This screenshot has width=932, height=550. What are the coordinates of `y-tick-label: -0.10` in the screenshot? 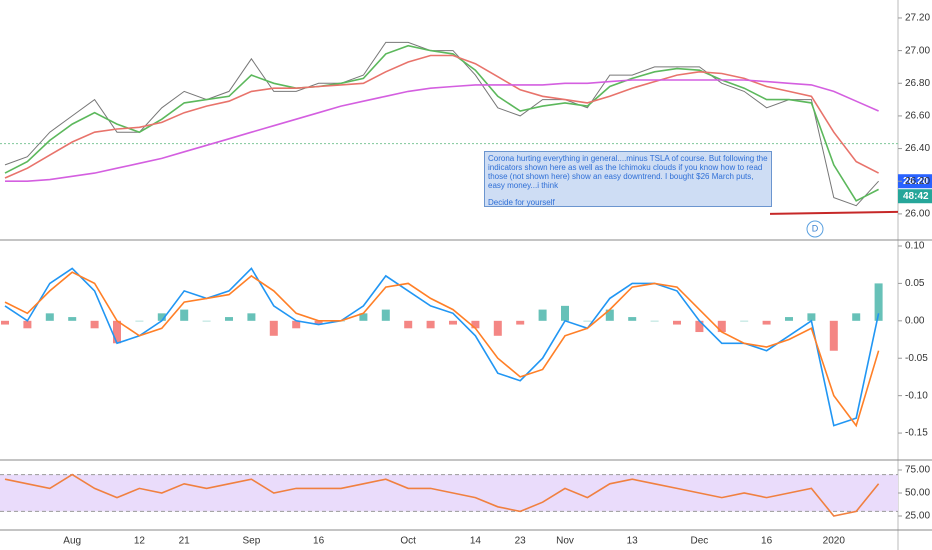 It's located at (916, 395).